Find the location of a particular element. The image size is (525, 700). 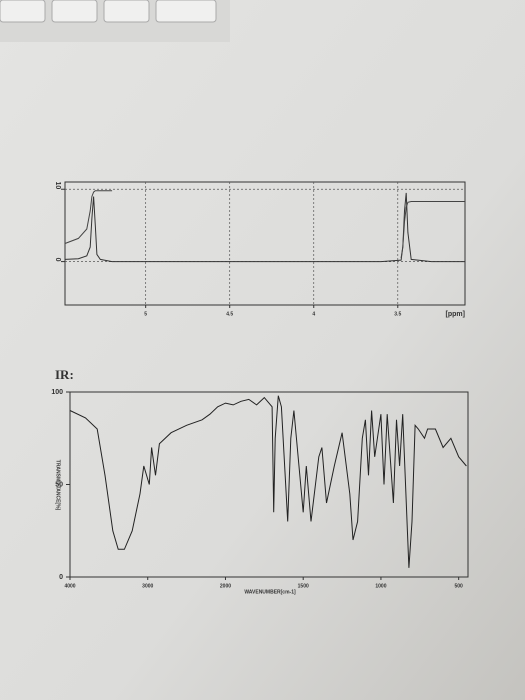

x-tick-label: 3.5 is located at coordinates (397, 314).